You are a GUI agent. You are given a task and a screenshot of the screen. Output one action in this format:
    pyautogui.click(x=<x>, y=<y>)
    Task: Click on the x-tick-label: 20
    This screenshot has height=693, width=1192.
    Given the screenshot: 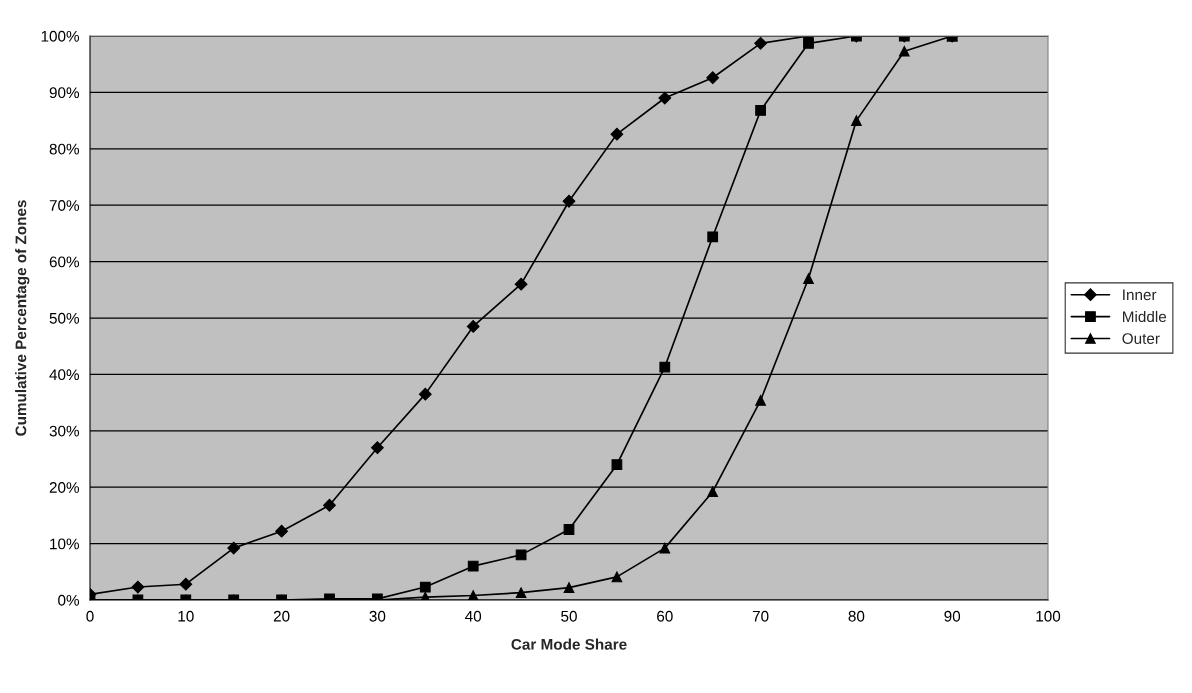 What is the action you would take?
    pyautogui.click(x=281, y=616)
    